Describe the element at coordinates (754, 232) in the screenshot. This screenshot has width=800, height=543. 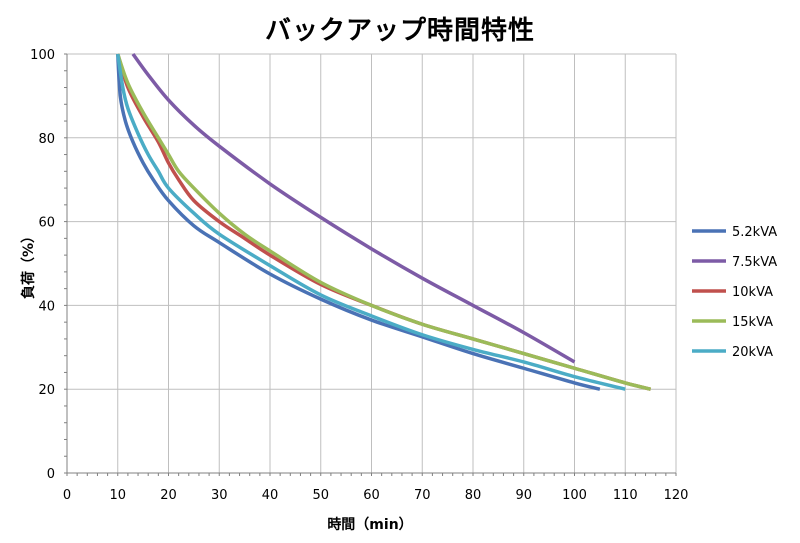
I see `legend-label: 5.2kVA` at that location.